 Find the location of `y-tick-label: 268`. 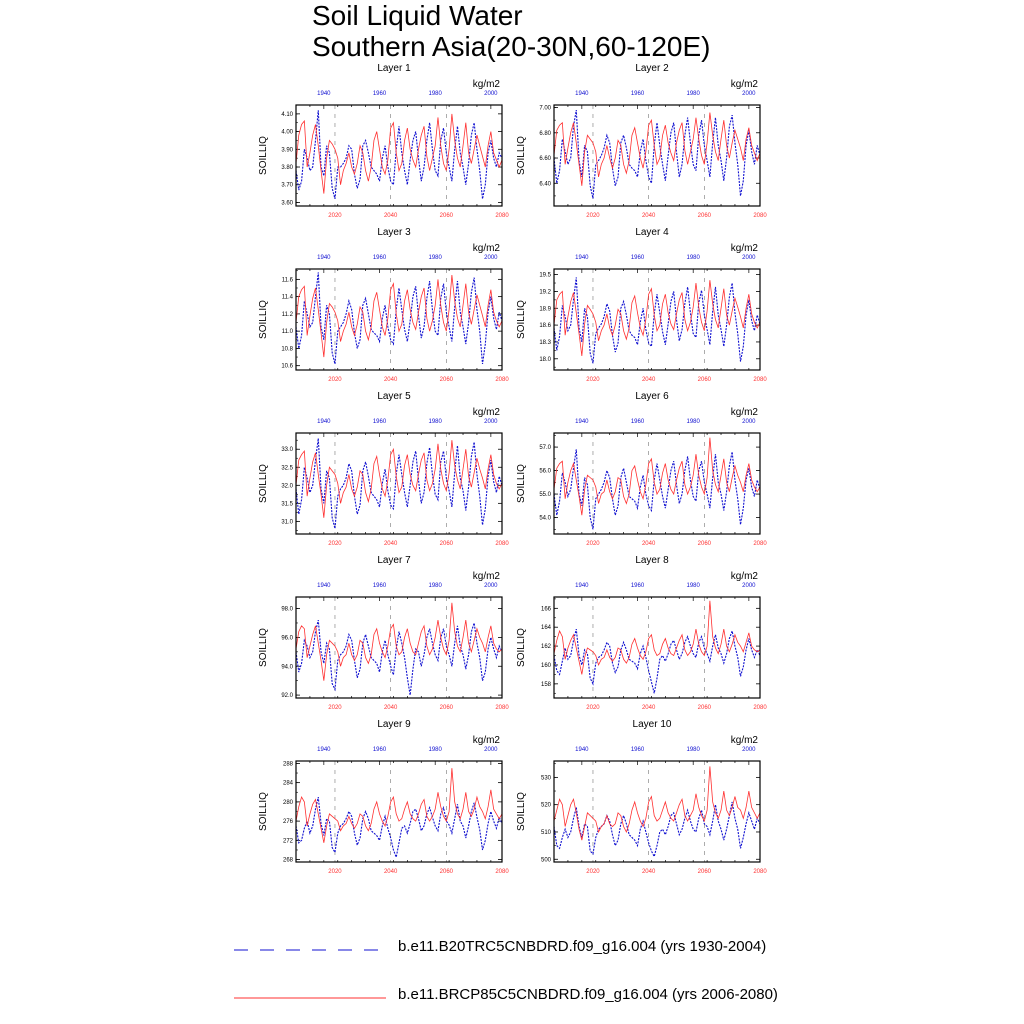

y-tick-label: 268 is located at coordinates (288, 861).